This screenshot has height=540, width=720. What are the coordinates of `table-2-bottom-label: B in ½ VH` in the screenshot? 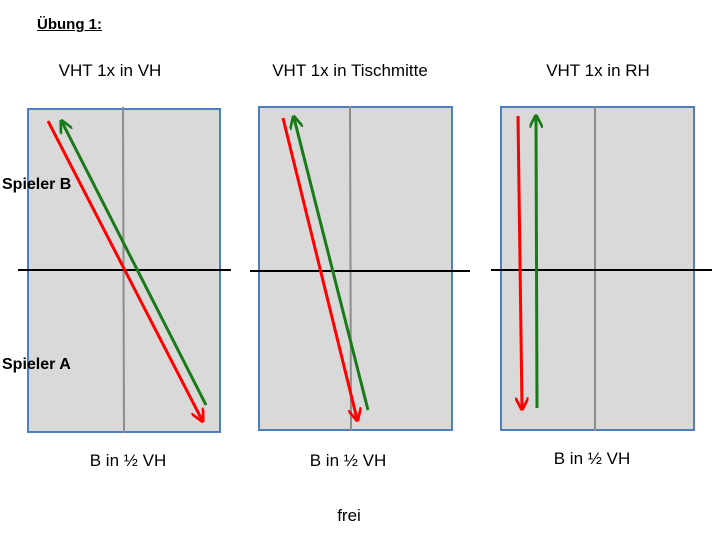 It's located at (348, 460).